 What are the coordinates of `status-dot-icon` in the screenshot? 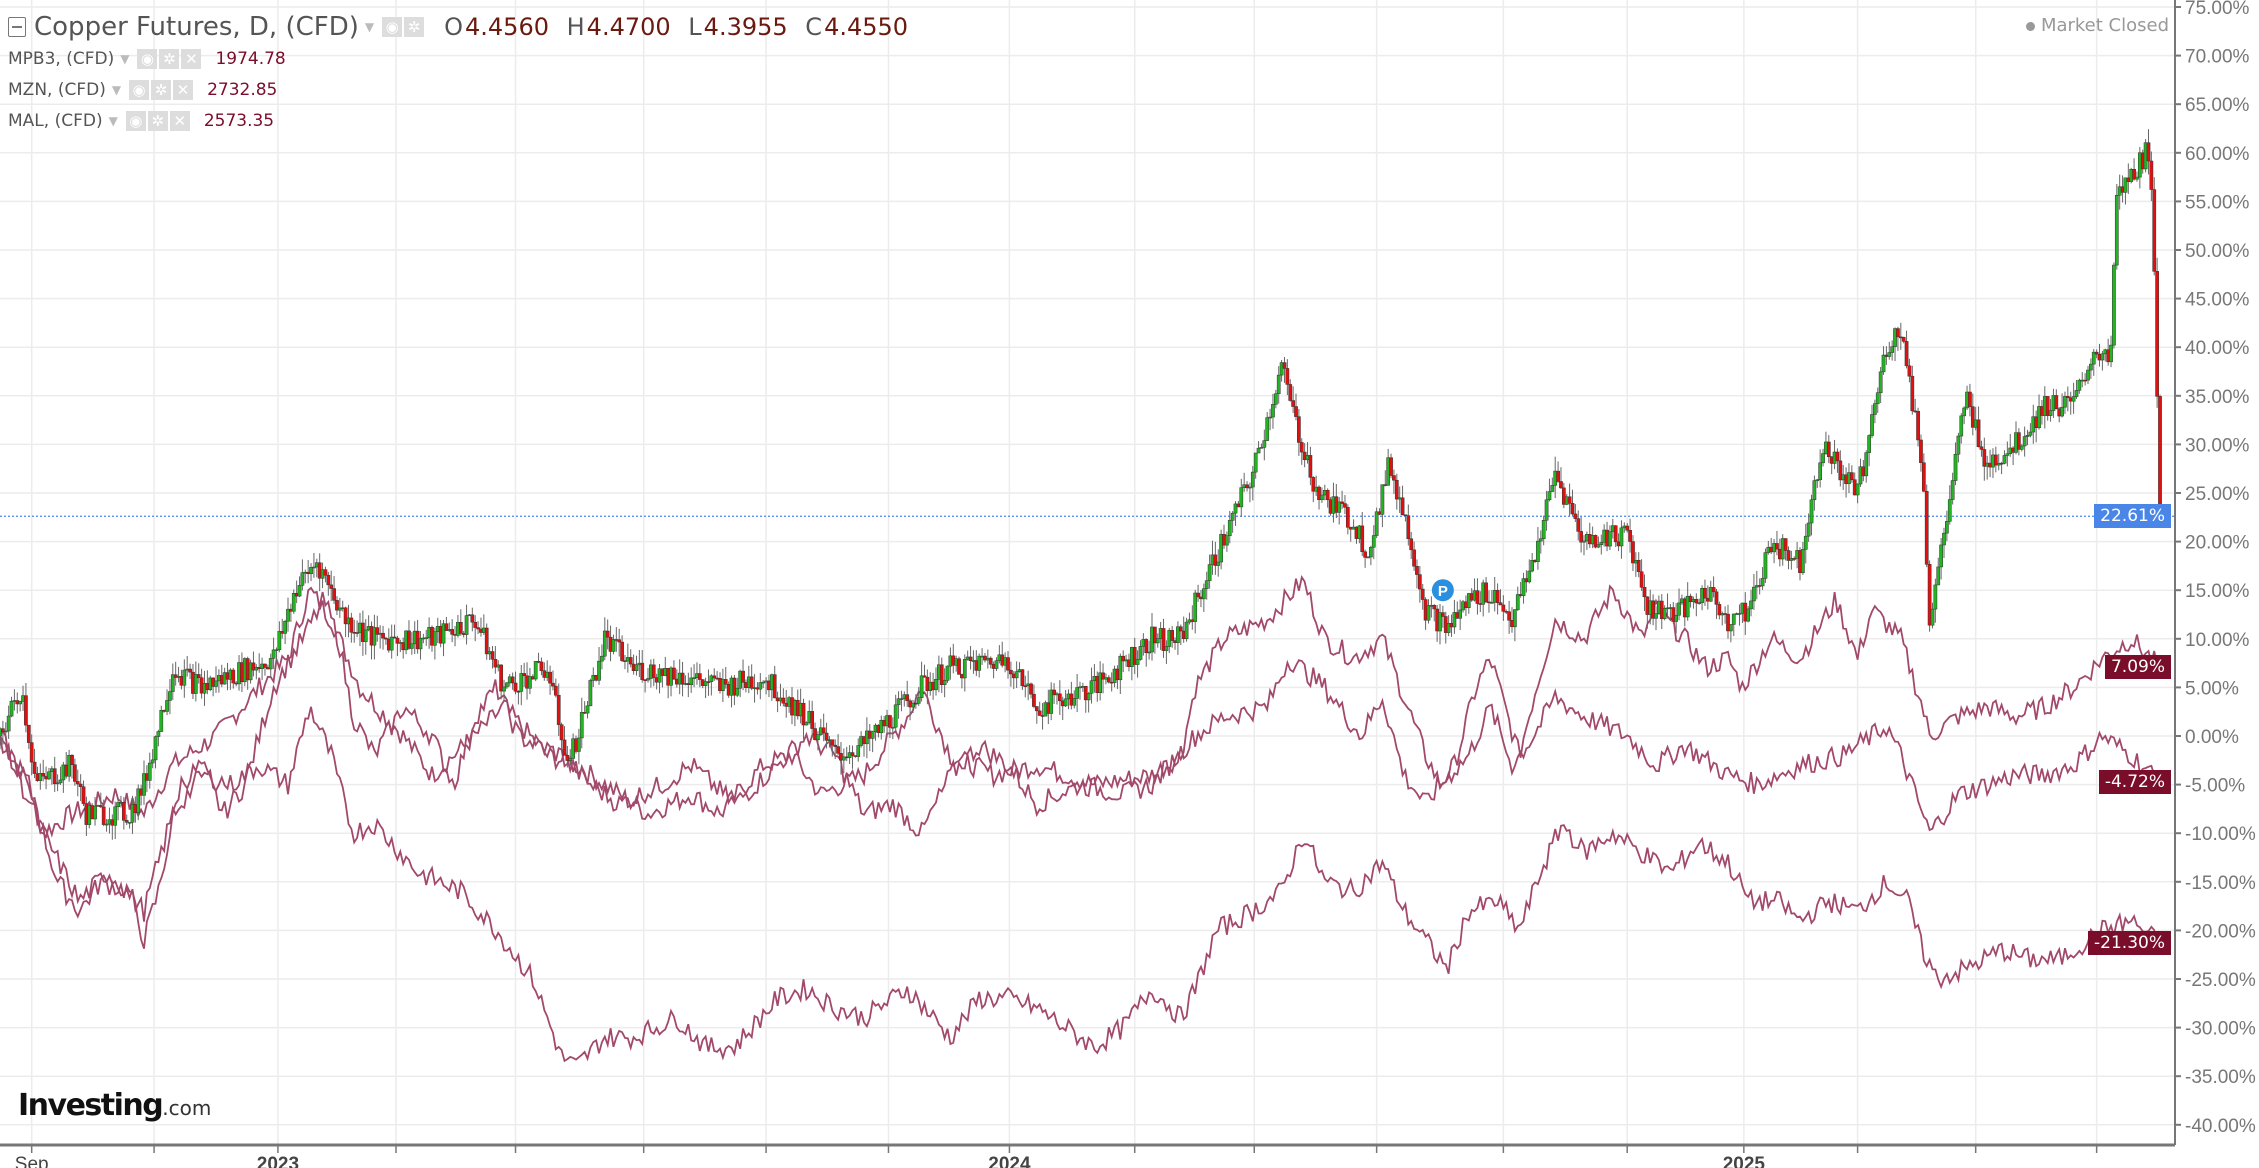 It's located at (2030, 26).